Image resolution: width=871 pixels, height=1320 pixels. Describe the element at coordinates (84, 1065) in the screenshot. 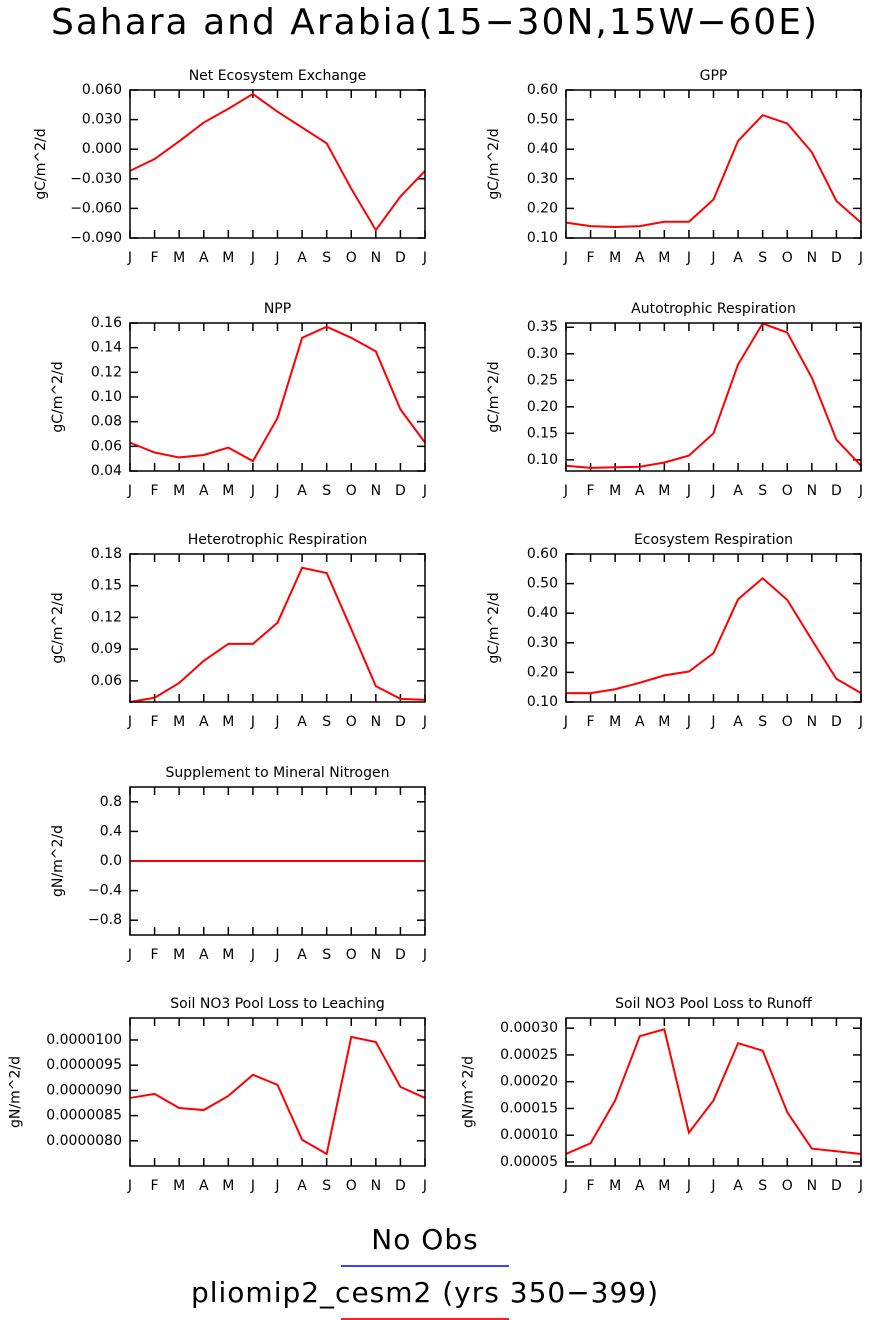

I see `y-tick-label: 0.0000095` at that location.